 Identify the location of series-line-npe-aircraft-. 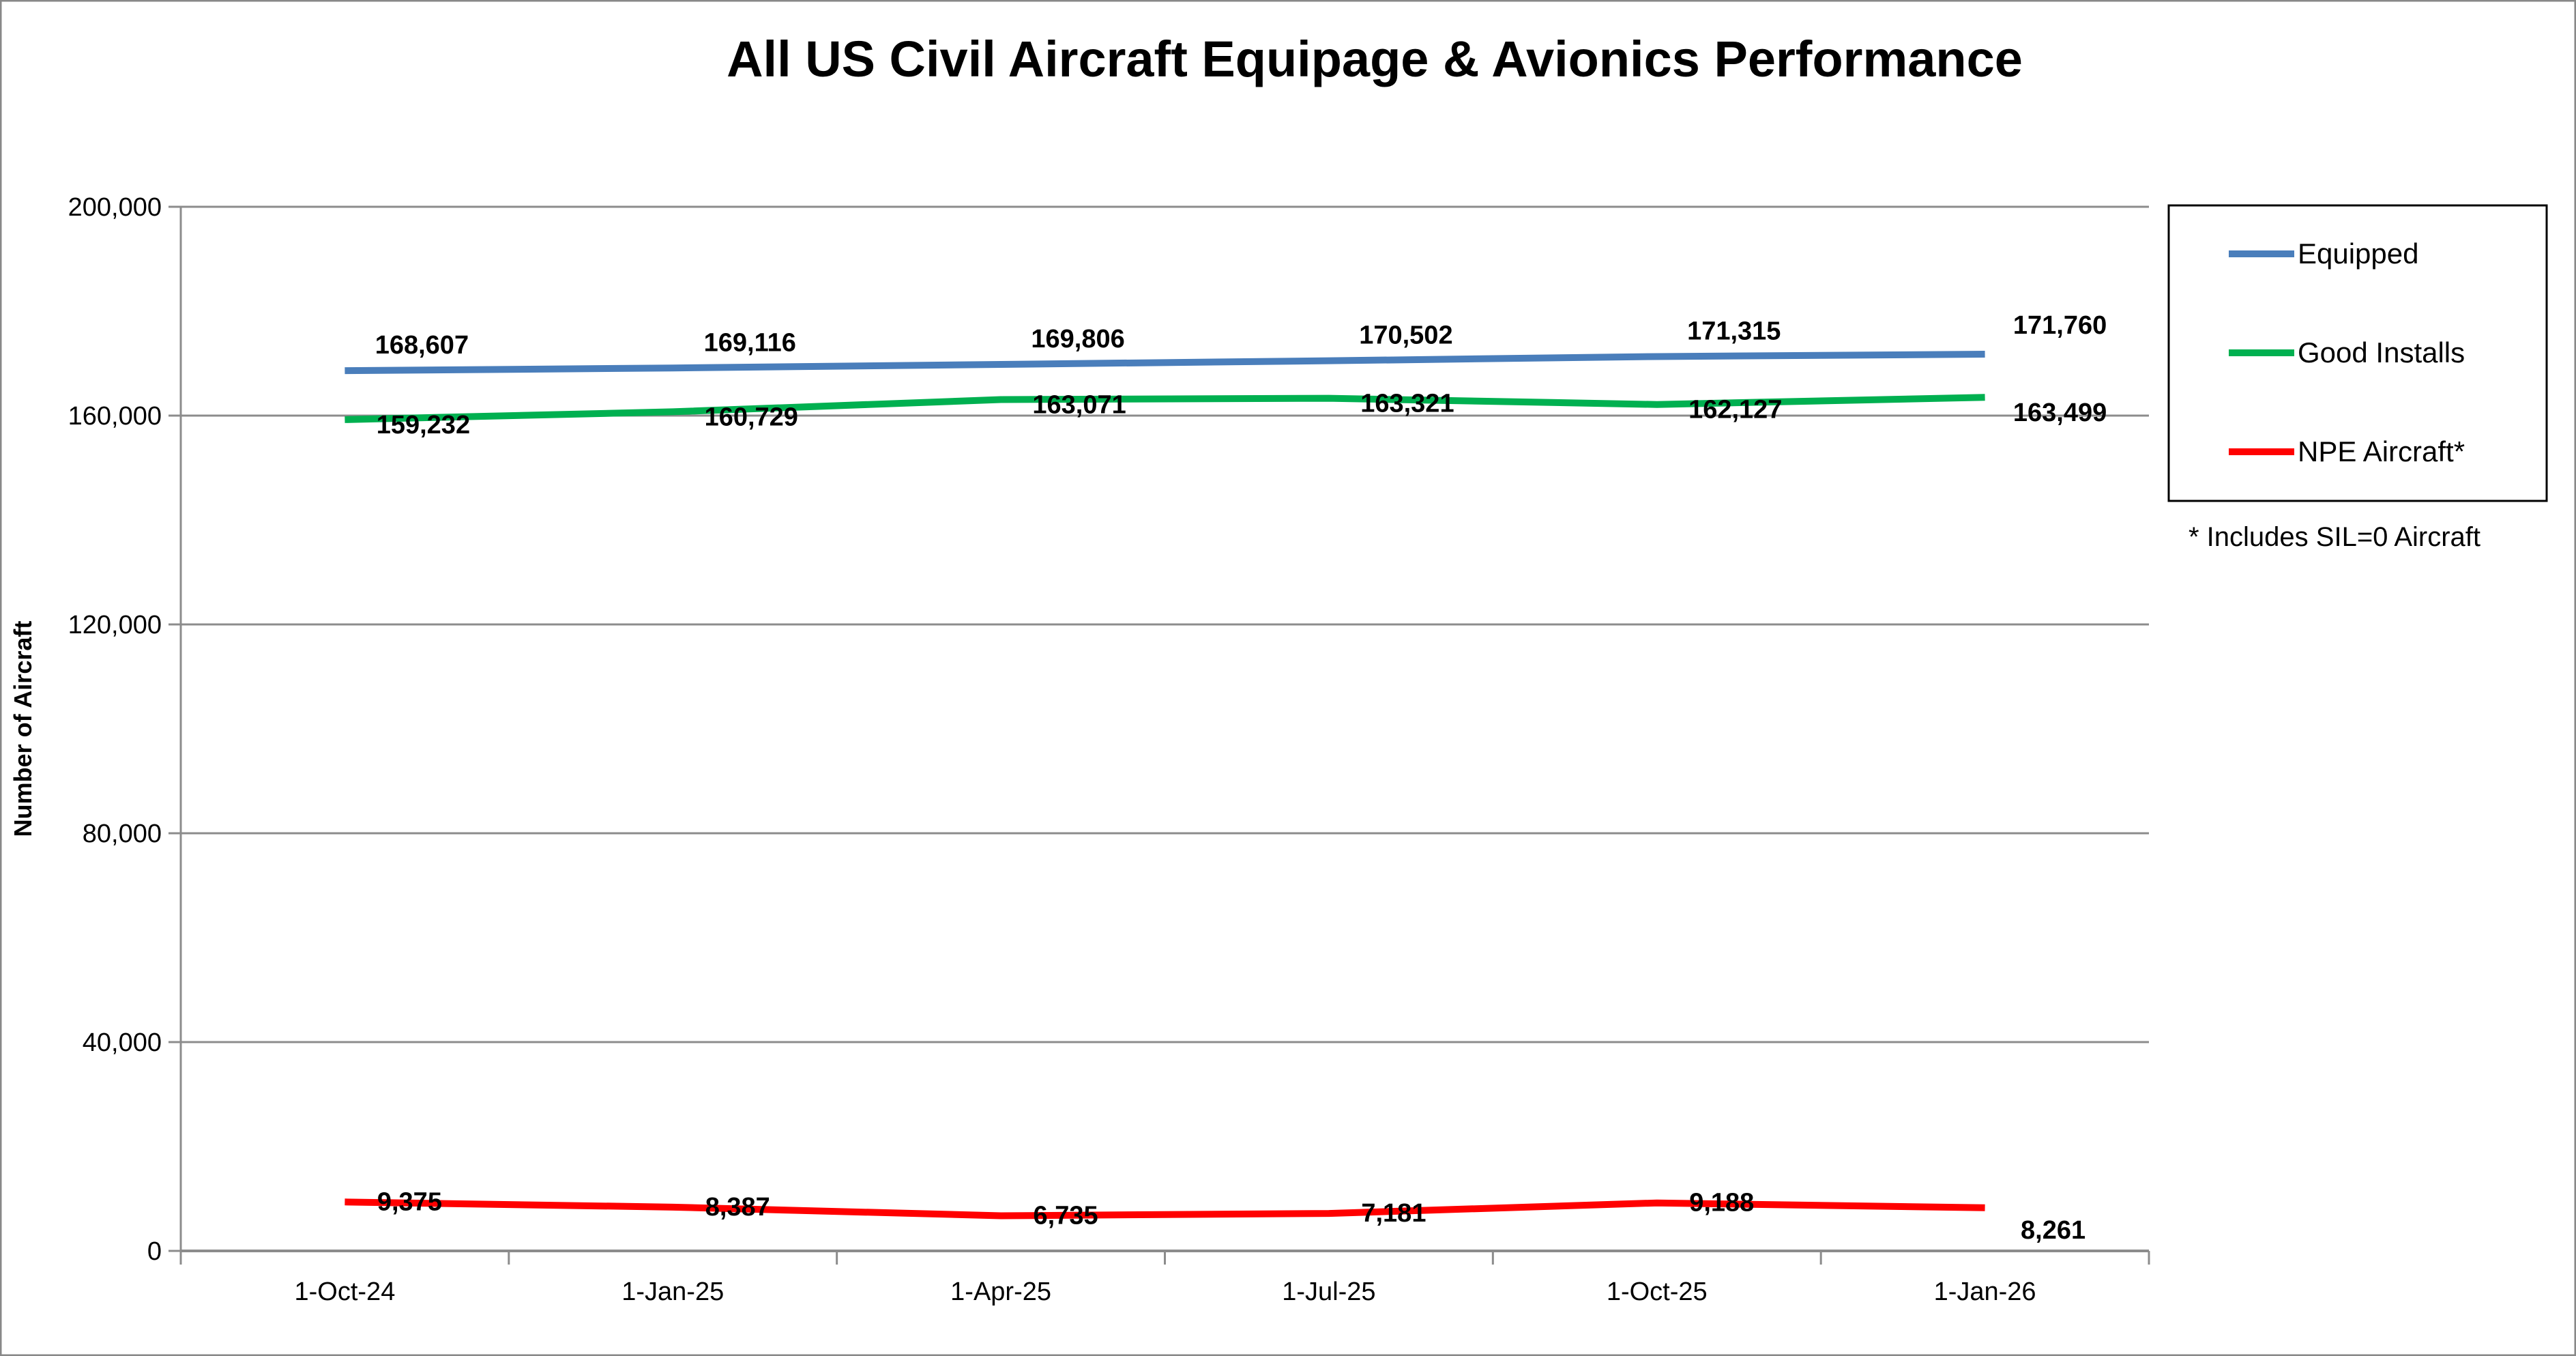
(1165, 1209).